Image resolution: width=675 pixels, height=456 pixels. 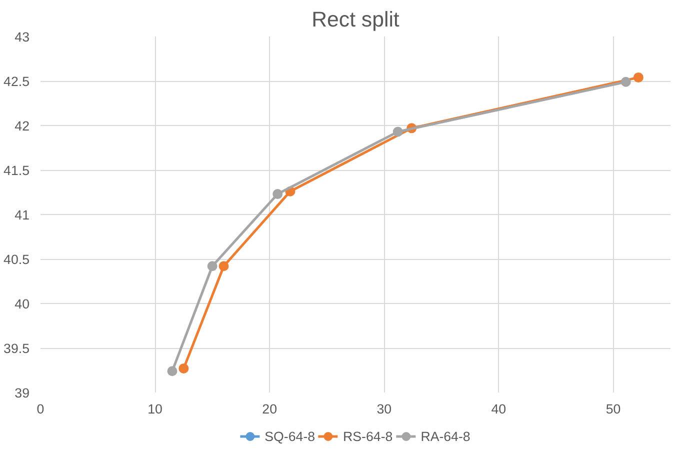 I want to click on y-tick-label: 42.5, so click(x=17, y=81).